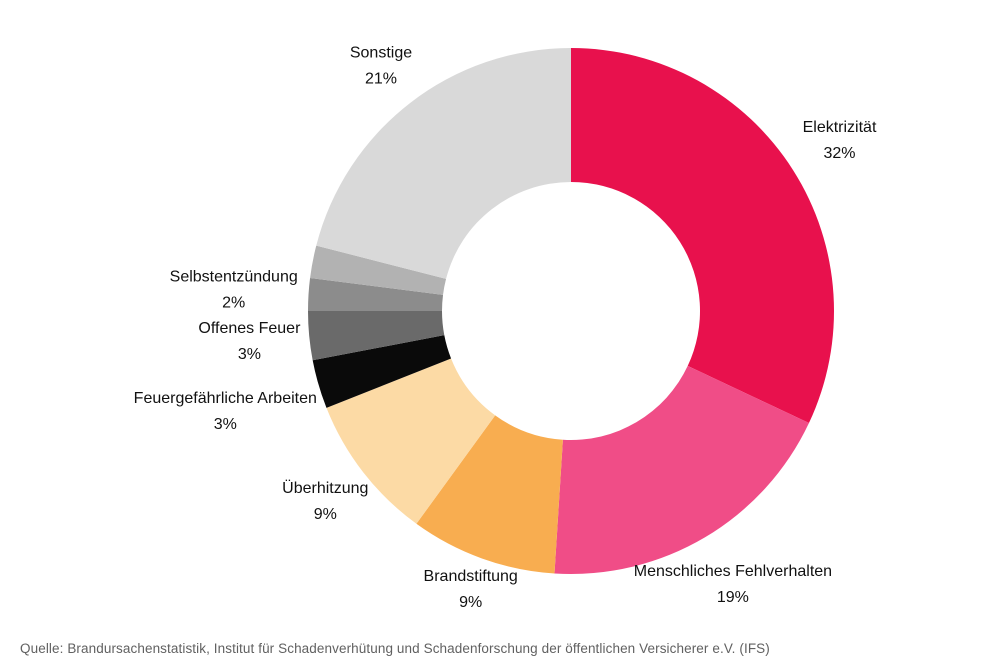  Describe the element at coordinates (378, 270) in the screenshot. I see `donut-slice-unlabeled-gray` at that location.